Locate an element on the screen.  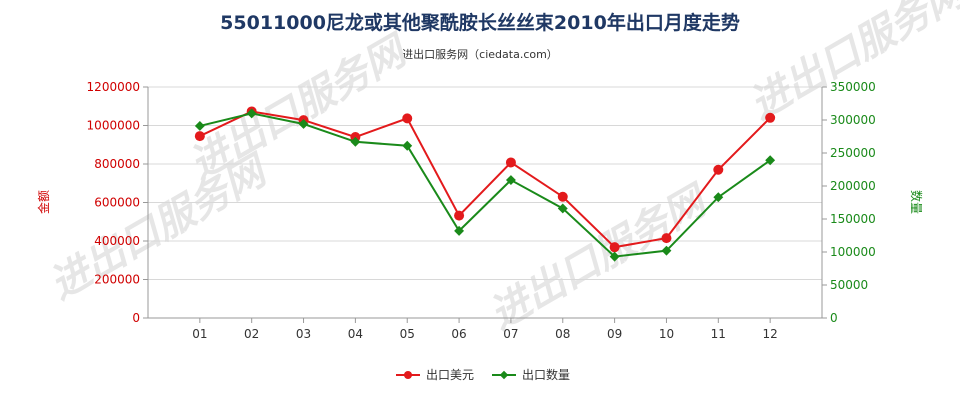
x-tick-label: 11 is located at coordinates (718, 334).